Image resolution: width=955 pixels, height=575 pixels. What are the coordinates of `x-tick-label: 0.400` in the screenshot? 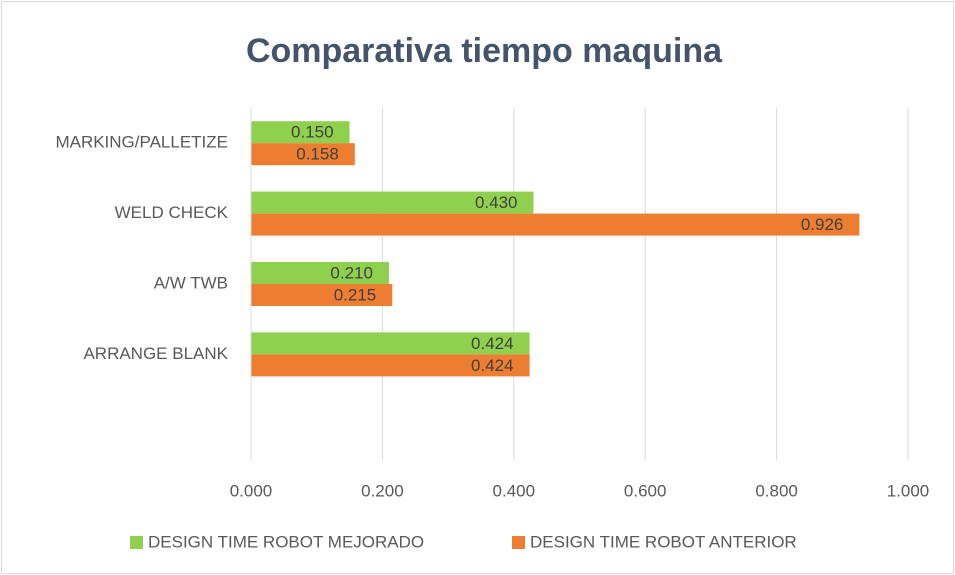 It's located at (514, 490).